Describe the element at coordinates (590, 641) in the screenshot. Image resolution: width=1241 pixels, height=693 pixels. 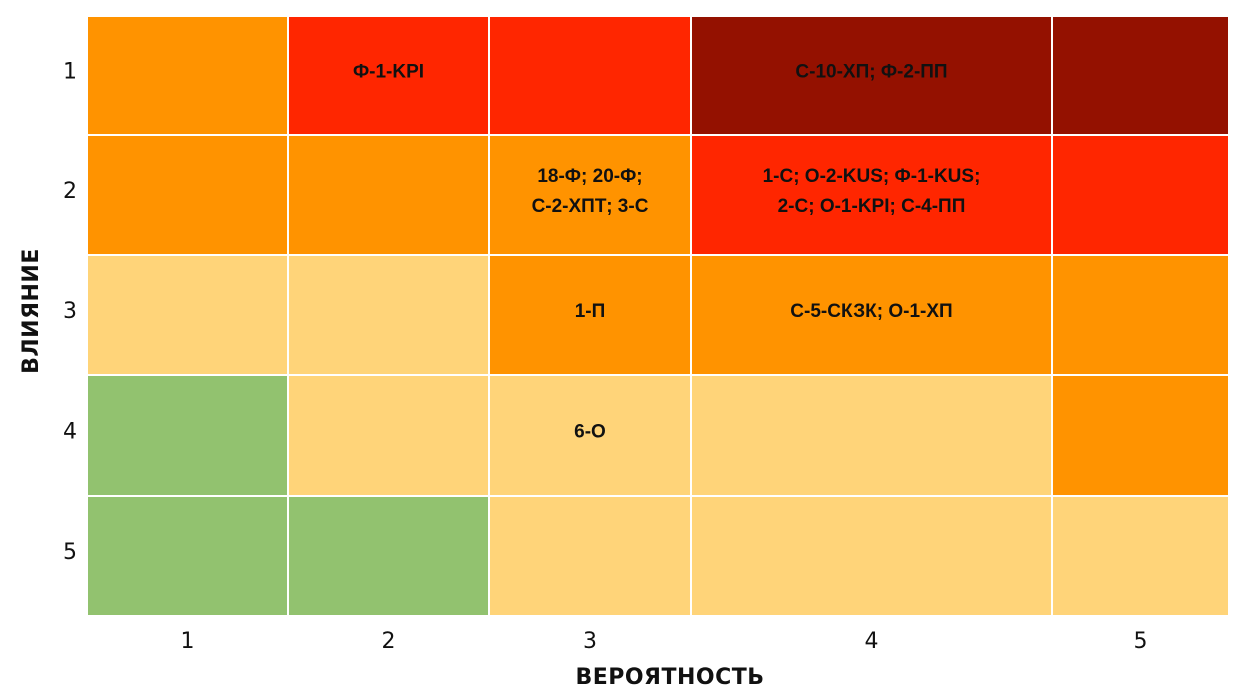
I see `x-tick-label: 3` at that location.